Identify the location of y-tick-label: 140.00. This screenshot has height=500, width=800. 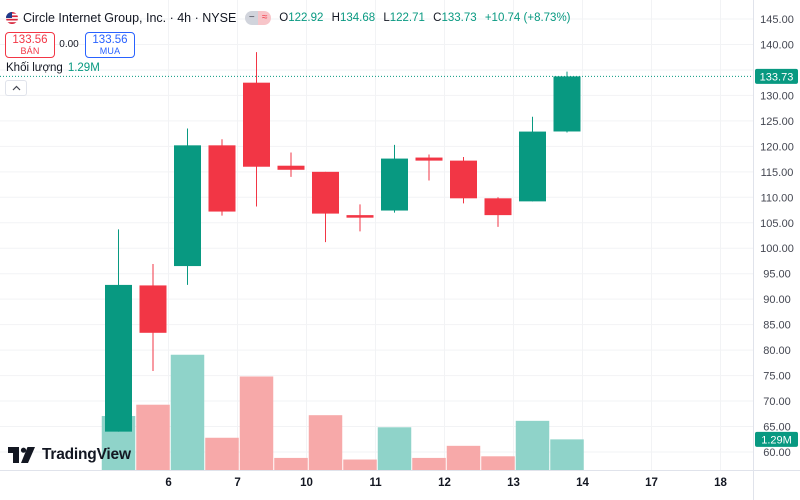
(777, 45).